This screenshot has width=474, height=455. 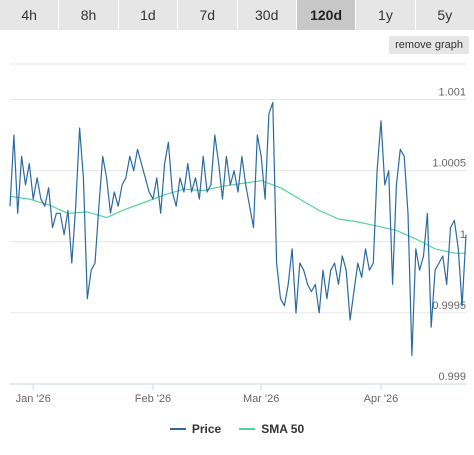 I want to click on legend-price-label: Price, so click(x=206, y=429).